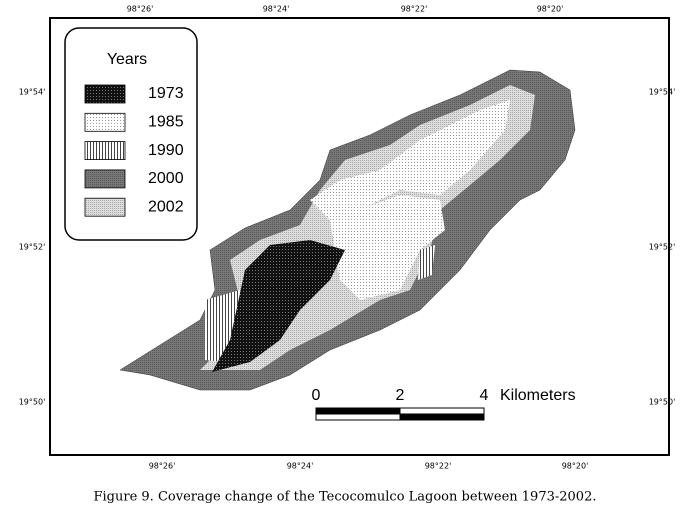 This screenshot has width=681, height=521. I want to click on scale-label: 2, so click(400, 395).